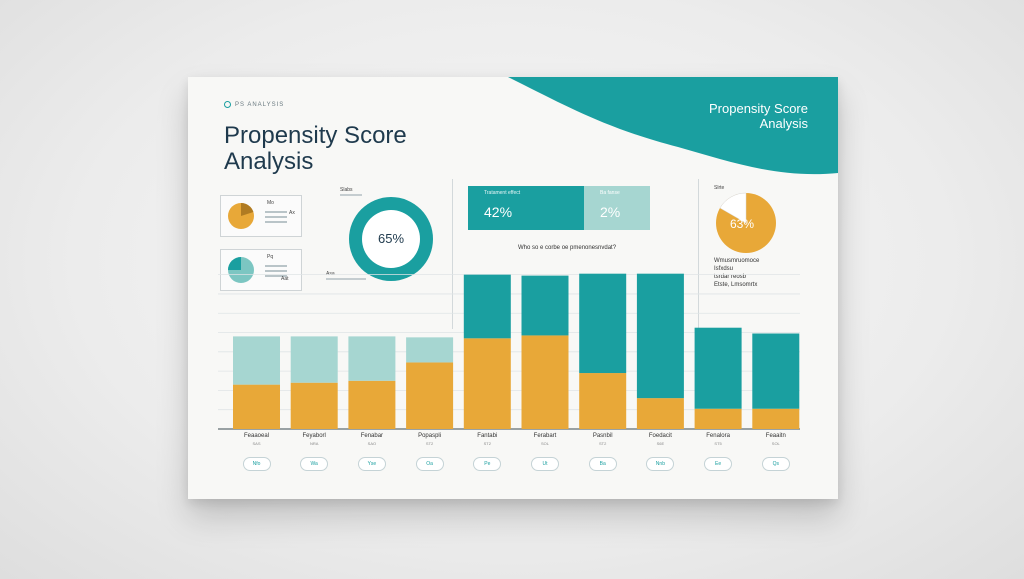 This screenshot has width=1024, height=579. I want to click on x-tick-label: Ferabart, so click(545, 436).